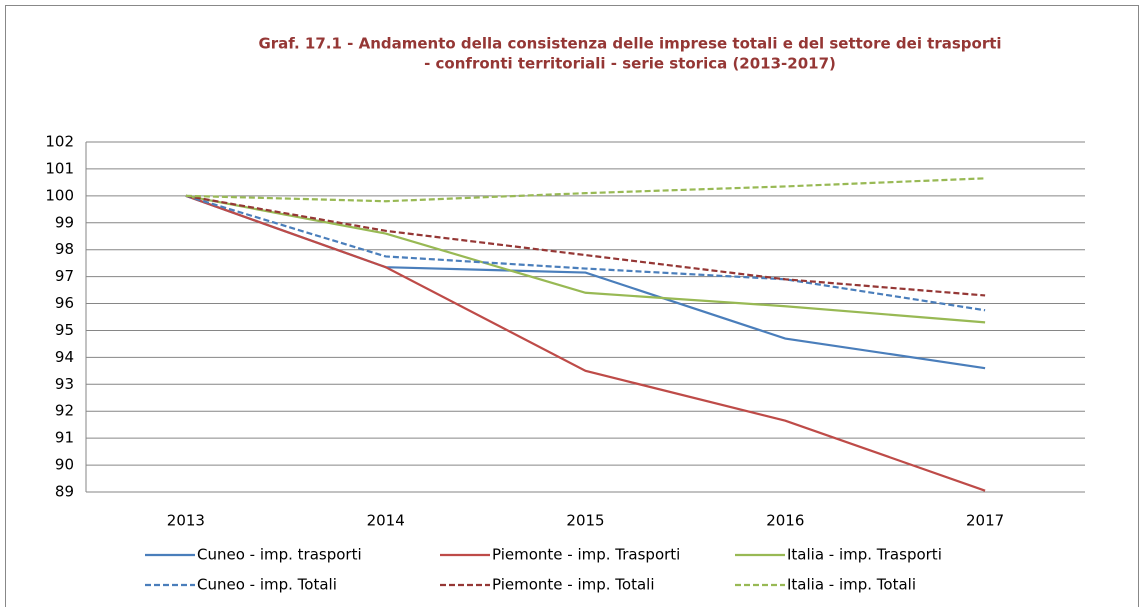  Describe the element at coordinates (386, 521) in the screenshot. I see `x-tick-label: 2014` at that location.